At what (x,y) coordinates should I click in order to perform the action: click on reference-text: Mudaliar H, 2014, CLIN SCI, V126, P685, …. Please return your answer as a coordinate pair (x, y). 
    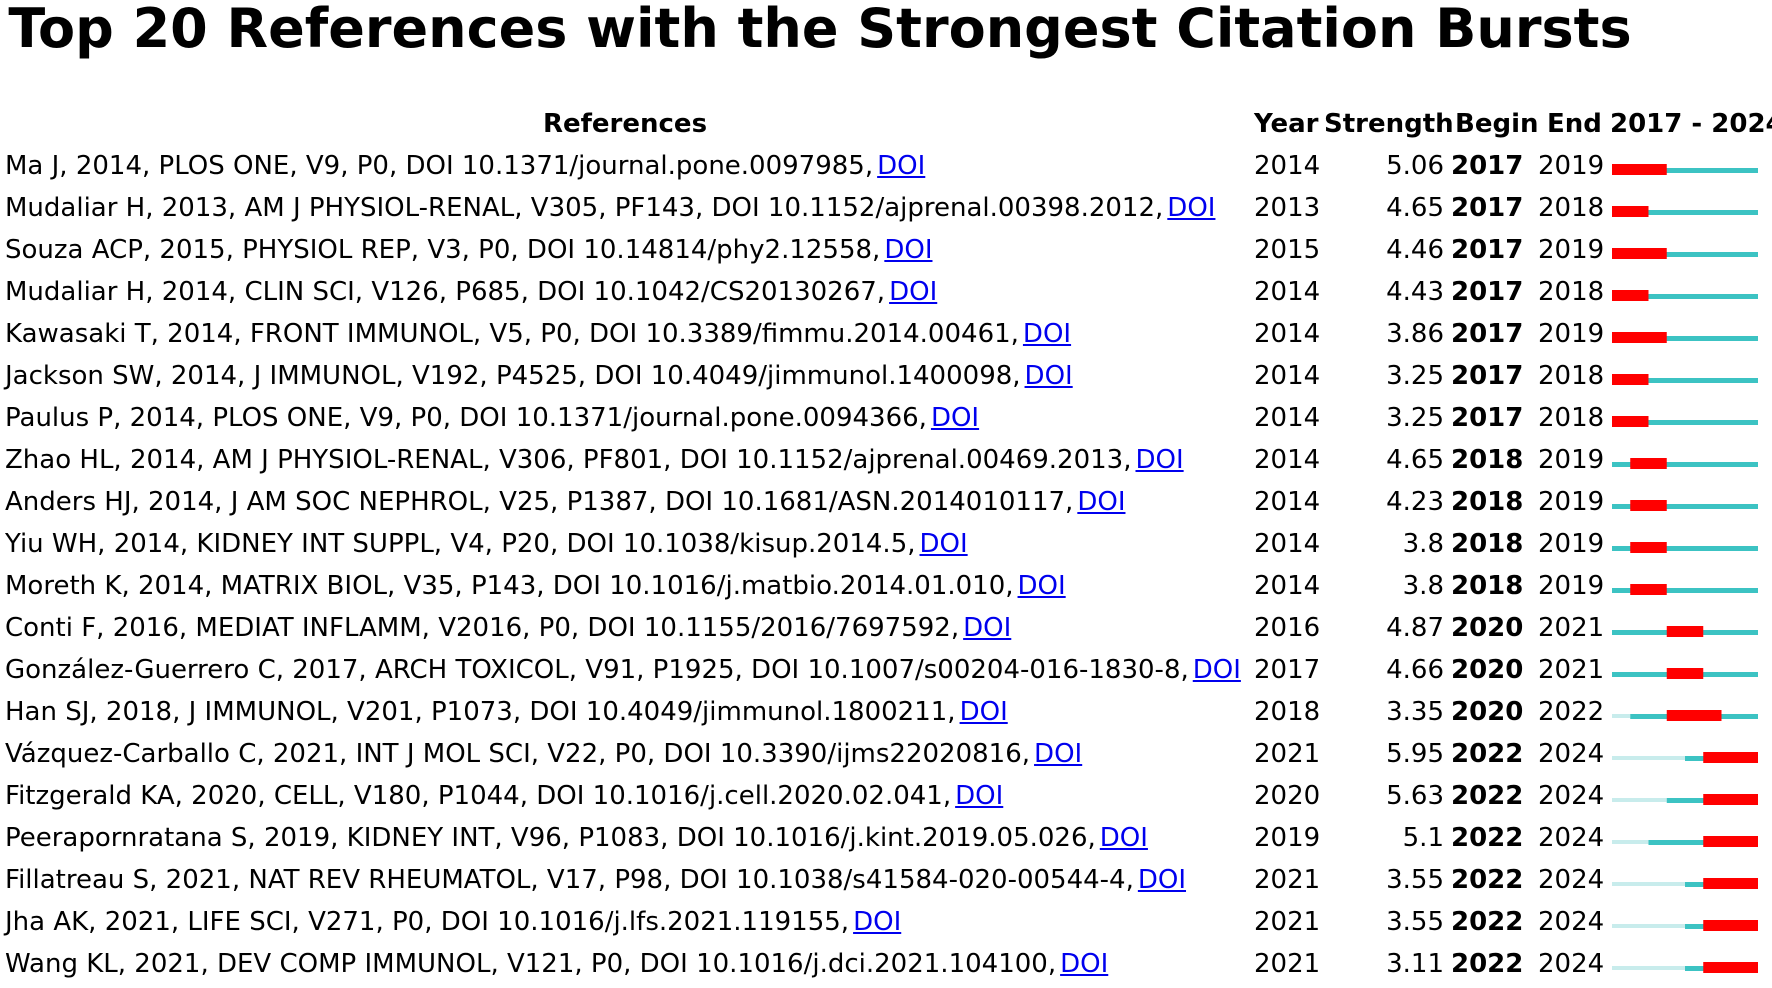
    Looking at the image, I should click on (445, 292).